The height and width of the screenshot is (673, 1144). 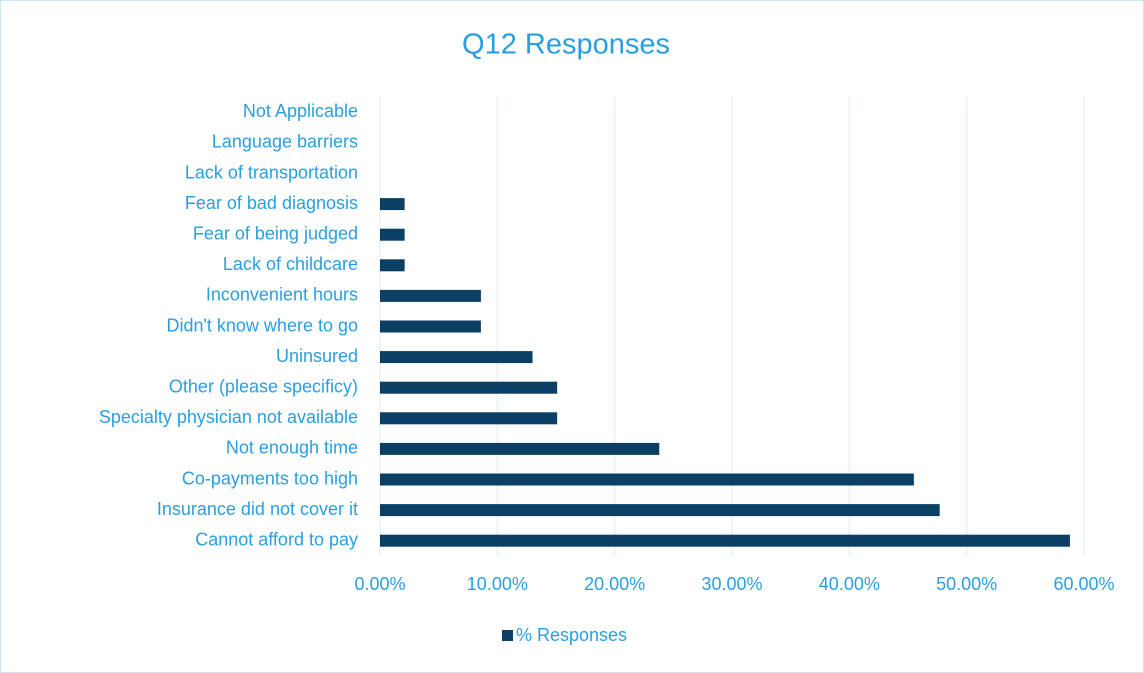 I want to click on x-tick-label: 20.00%, so click(x=614, y=584).